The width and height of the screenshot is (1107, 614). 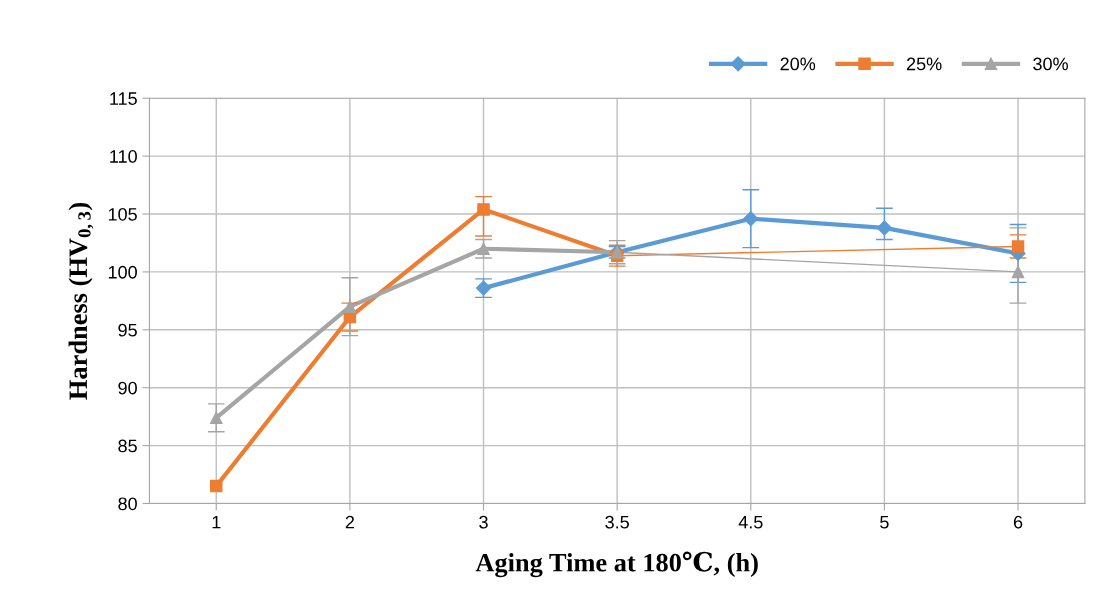 I want to click on x-tick-label: 5, so click(x=884, y=522).